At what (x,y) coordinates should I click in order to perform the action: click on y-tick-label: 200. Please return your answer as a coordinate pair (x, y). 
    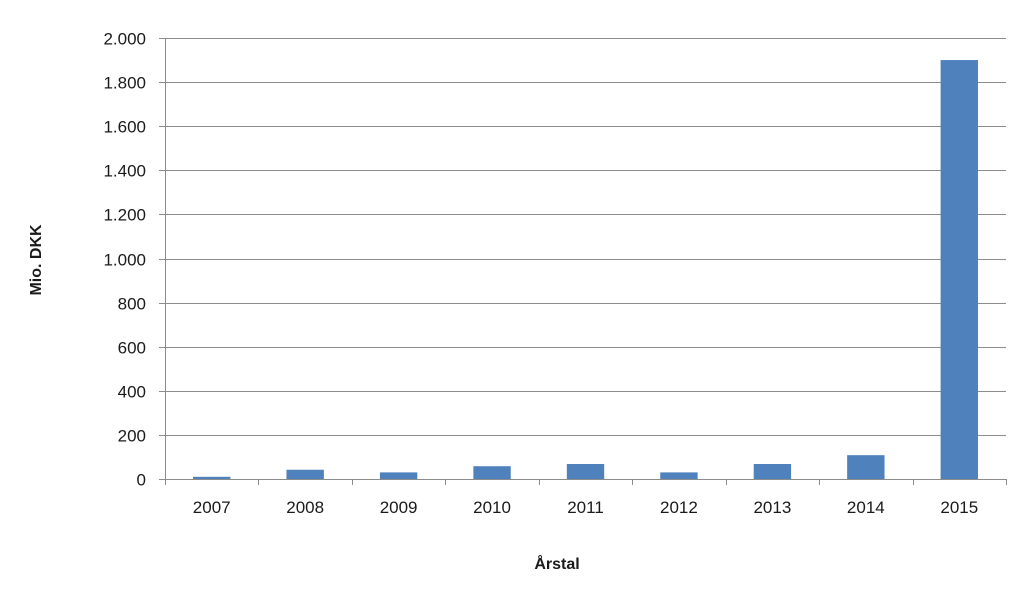
    Looking at the image, I should click on (132, 436).